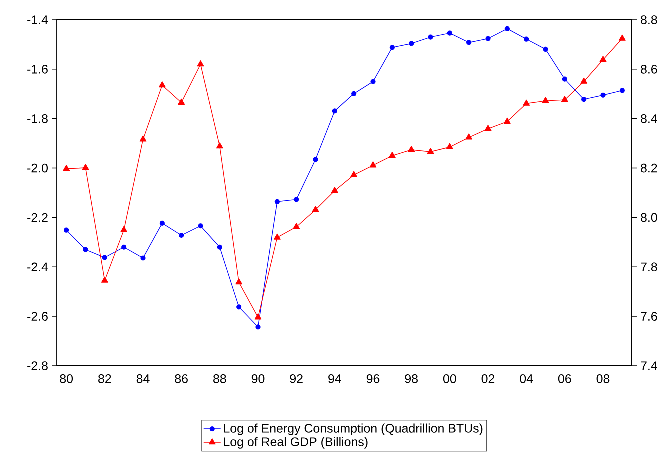 This screenshot has width=669, height=456. What do you see at coordinates (353, 430) in the screenshot?
I see `legend-label: Log of Energy Consumption (Quadrillion BTUs)` at bounding box center [353, 430].